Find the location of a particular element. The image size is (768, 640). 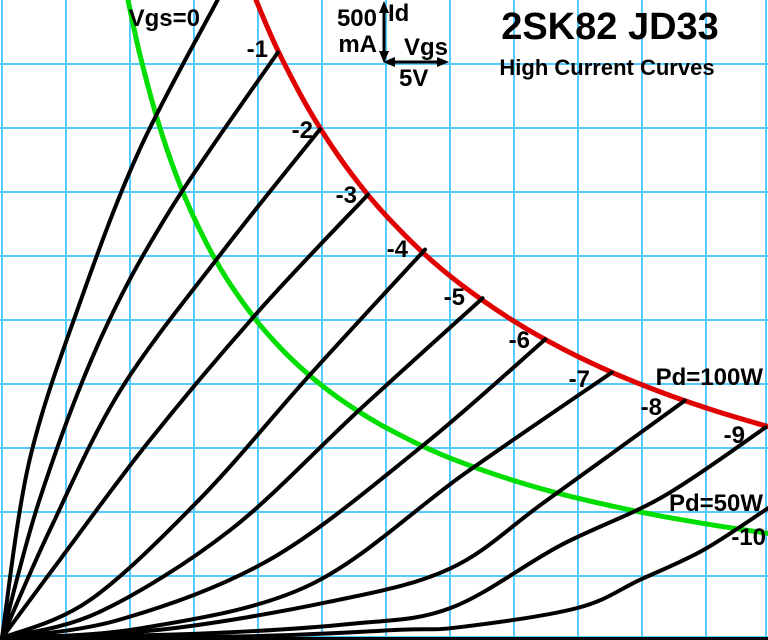

y-scale-key: 500 mA Id is located at coordinates (373, 31).